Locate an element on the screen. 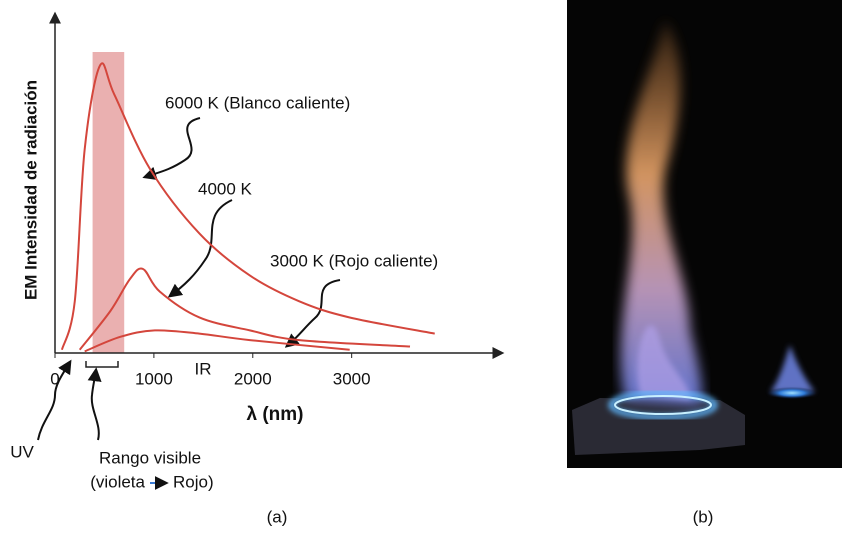  visible-bracket is located at coordinates (102, 364).